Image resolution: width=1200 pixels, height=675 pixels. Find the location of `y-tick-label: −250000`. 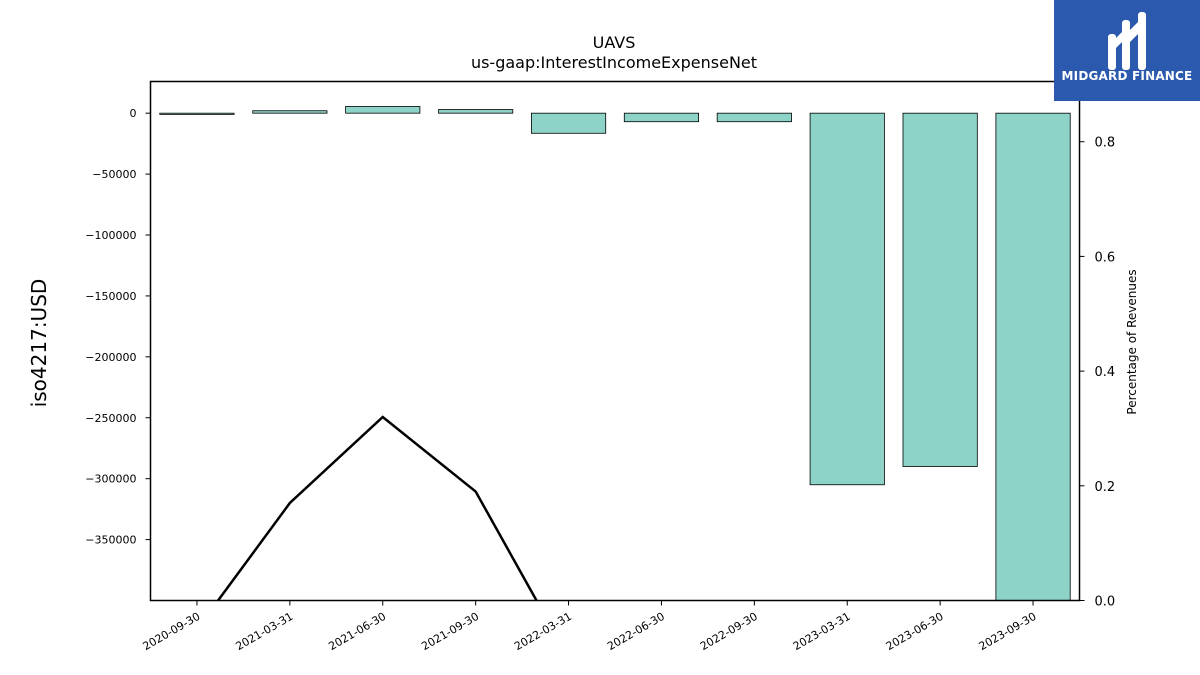

y-tick-label: −250000 is located at coordinates (110, 418).